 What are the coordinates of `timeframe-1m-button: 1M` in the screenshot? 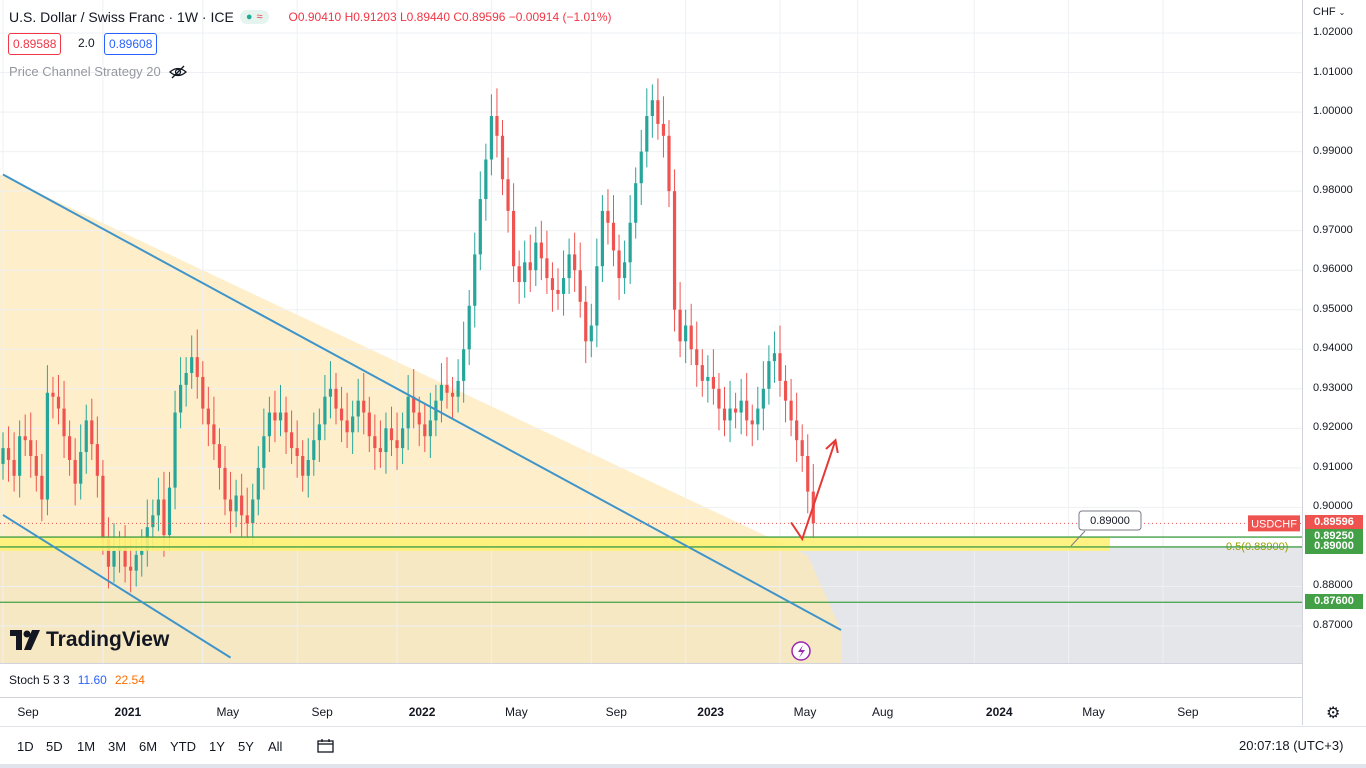 It's located at (86, 746).